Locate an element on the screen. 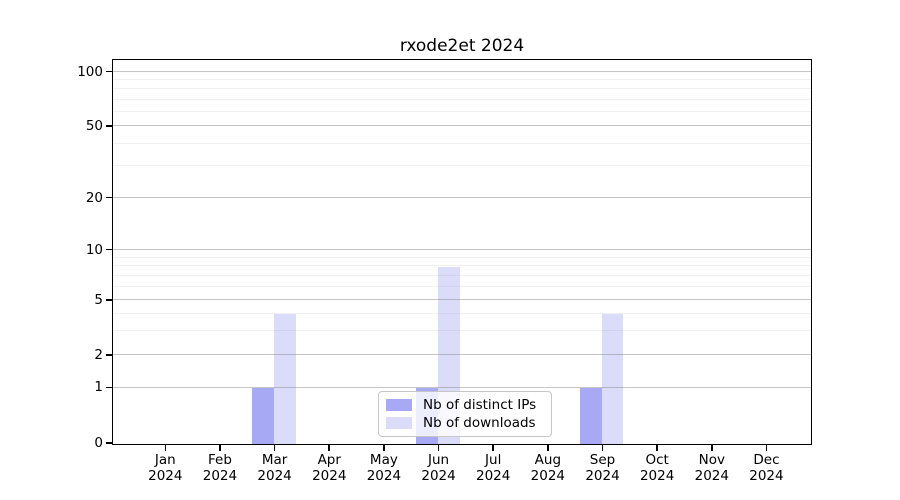 This screenshot has width=900, height=500. month-label: Feb is located at coordinates (219, 460).